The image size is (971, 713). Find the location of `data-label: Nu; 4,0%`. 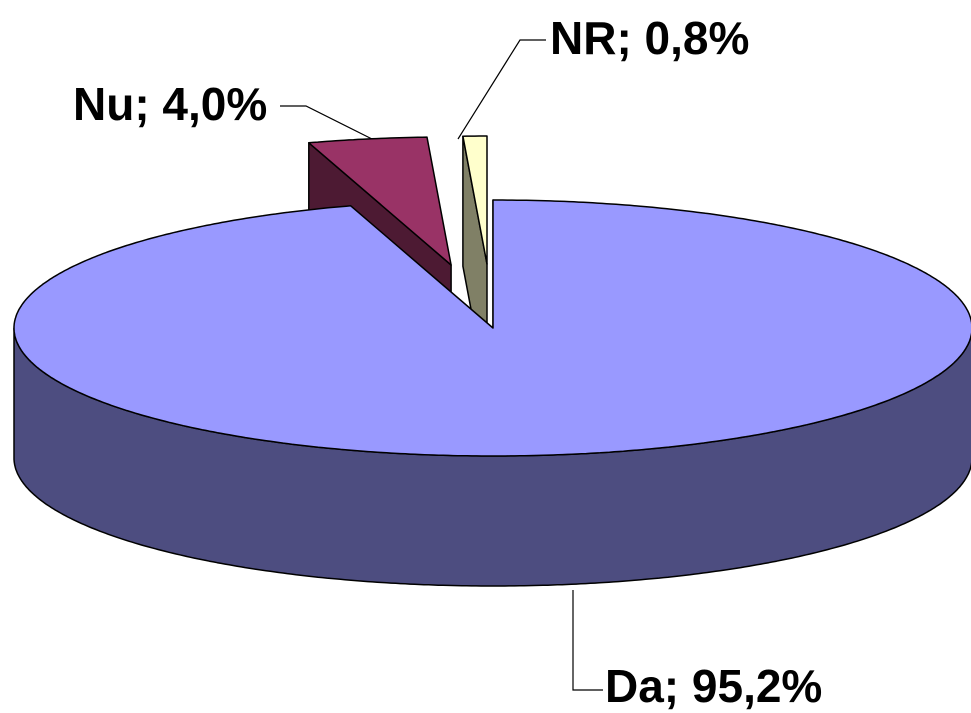

data-label: Nu; 4,0% is located at coordinates (170, 104).